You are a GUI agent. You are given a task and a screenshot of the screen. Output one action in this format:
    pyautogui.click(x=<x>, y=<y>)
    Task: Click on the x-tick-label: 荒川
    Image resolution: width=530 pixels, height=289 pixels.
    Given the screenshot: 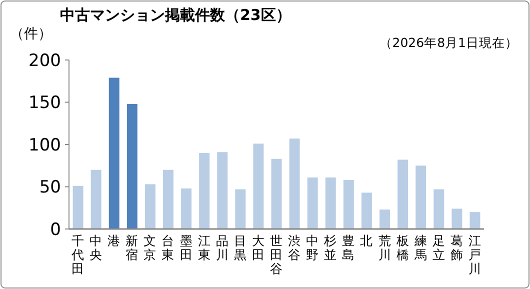 What is the action you would take?
    pyautogui.click(x=385, y=247)
    